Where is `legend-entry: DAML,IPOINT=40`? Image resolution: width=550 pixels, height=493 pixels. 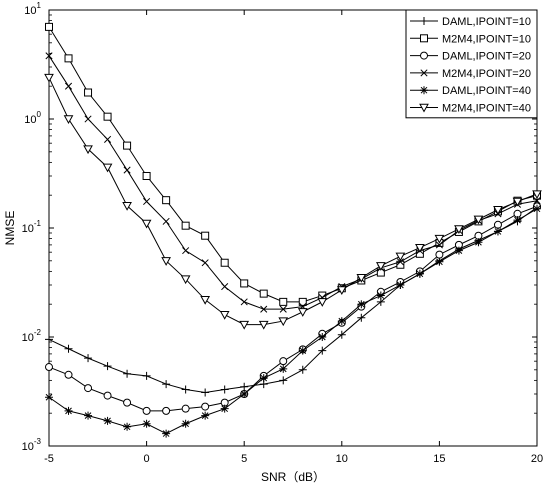
legend-entry: DAML,IPOINT=40 is located at coordinates (470, 91).